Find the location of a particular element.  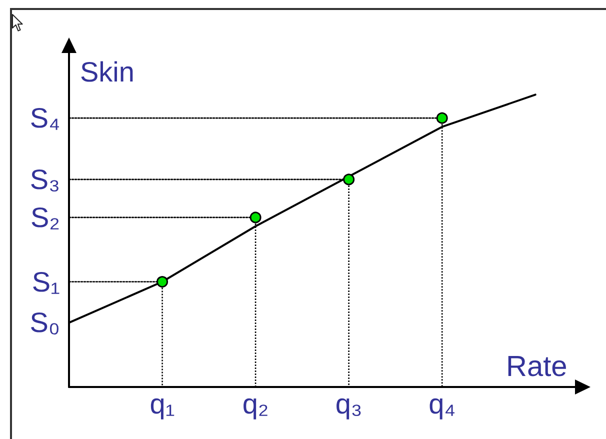

series-label: S₃ is located at coordinates (45, 179).